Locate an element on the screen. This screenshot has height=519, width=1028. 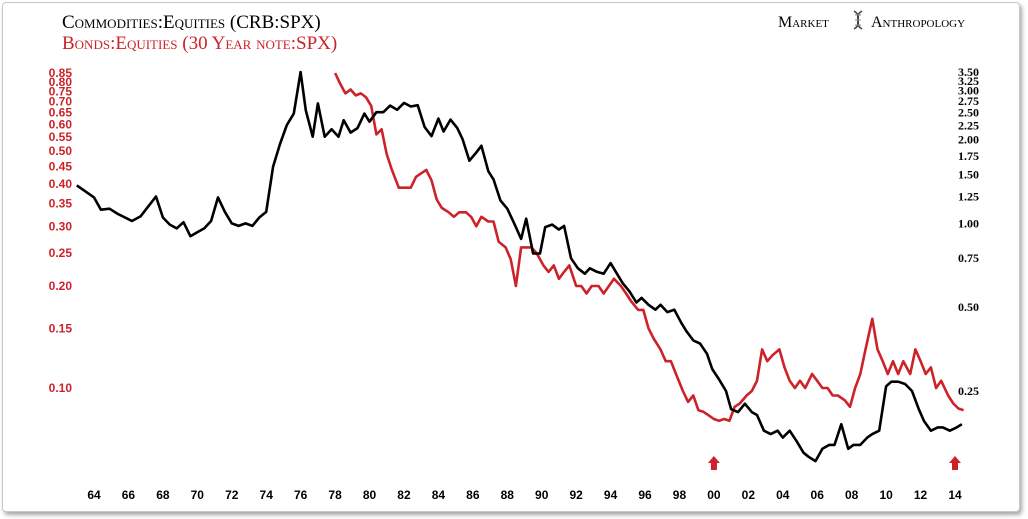
right-tick-label: 3.50 is located at coordinates (968, 72).